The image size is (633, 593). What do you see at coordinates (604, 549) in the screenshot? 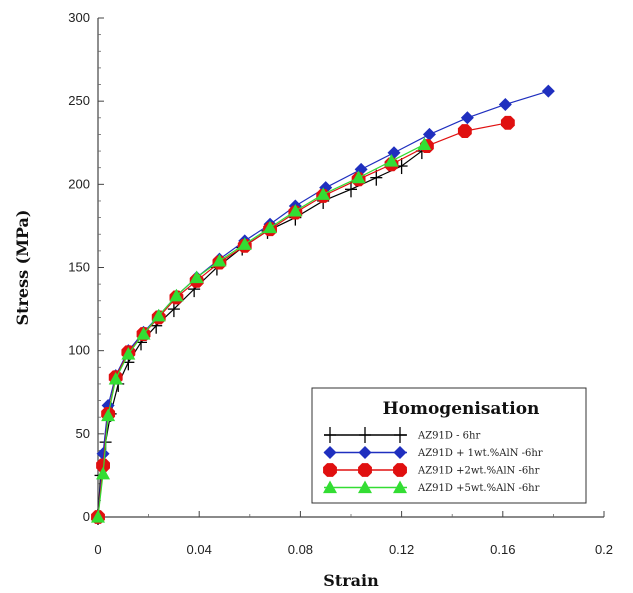
I see `x-tick-label: 0.2` at bounding box center [604, 549].